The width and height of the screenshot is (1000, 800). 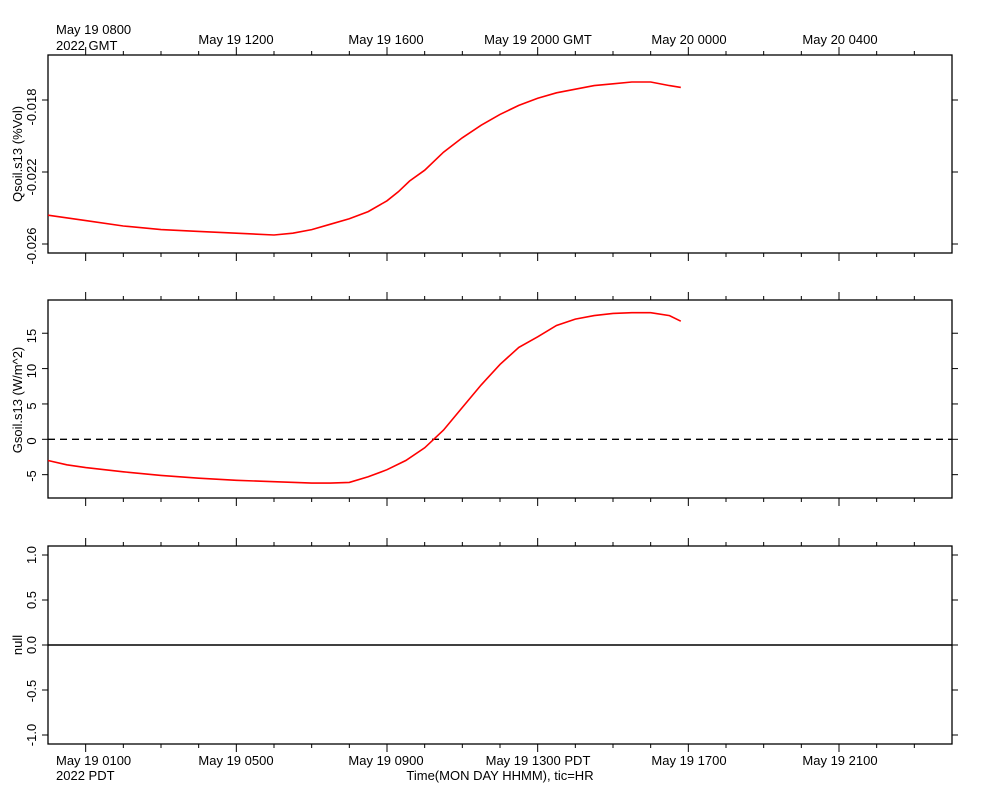 I want to click on panel-qsoil-series-line, so click(x=364, y=158).